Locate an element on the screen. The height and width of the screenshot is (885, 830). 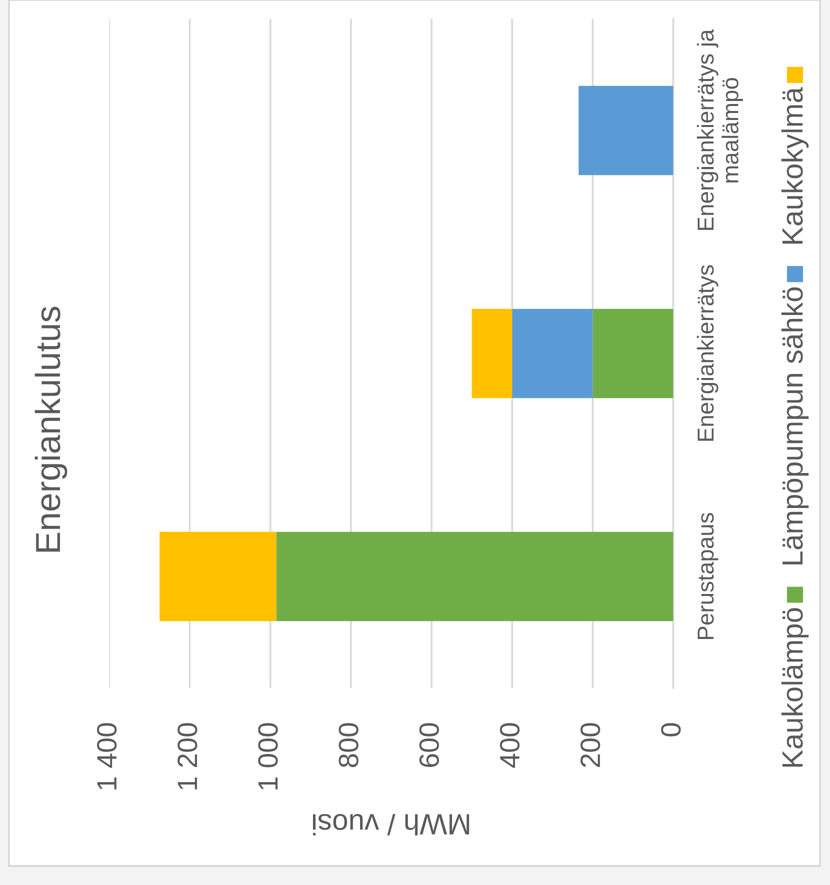
legend-label: Kaukokylmä is located at coordinates (795, 165).